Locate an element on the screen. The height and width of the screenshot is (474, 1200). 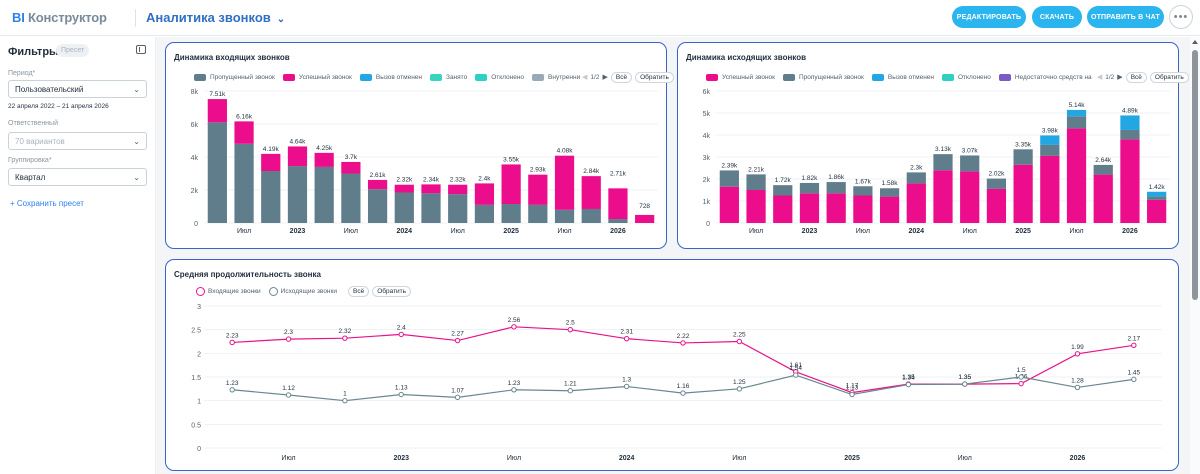
dashboard-title-dropdown: Аналитика звонков ⌄ is located at coordinates (215, 17).